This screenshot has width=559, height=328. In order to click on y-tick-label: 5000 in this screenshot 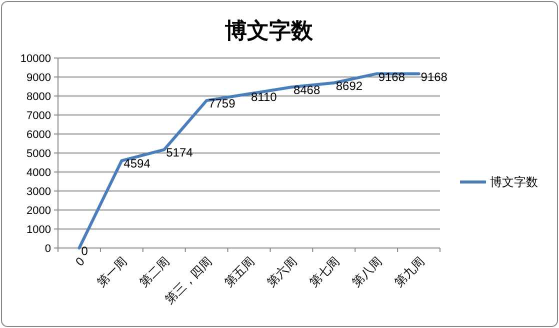, I will do `click(38, 154)`.